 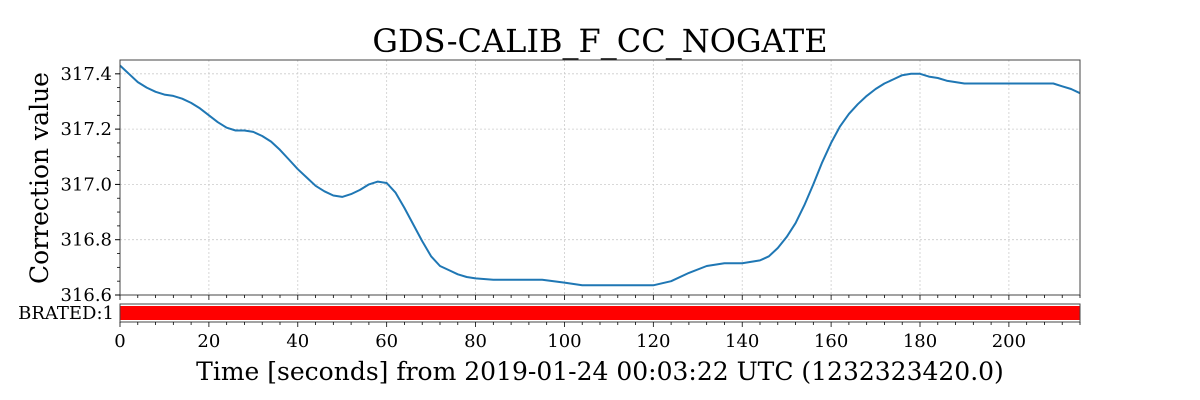 I want to click on y-axis-label: Correction value, so click(x=39, y=178).